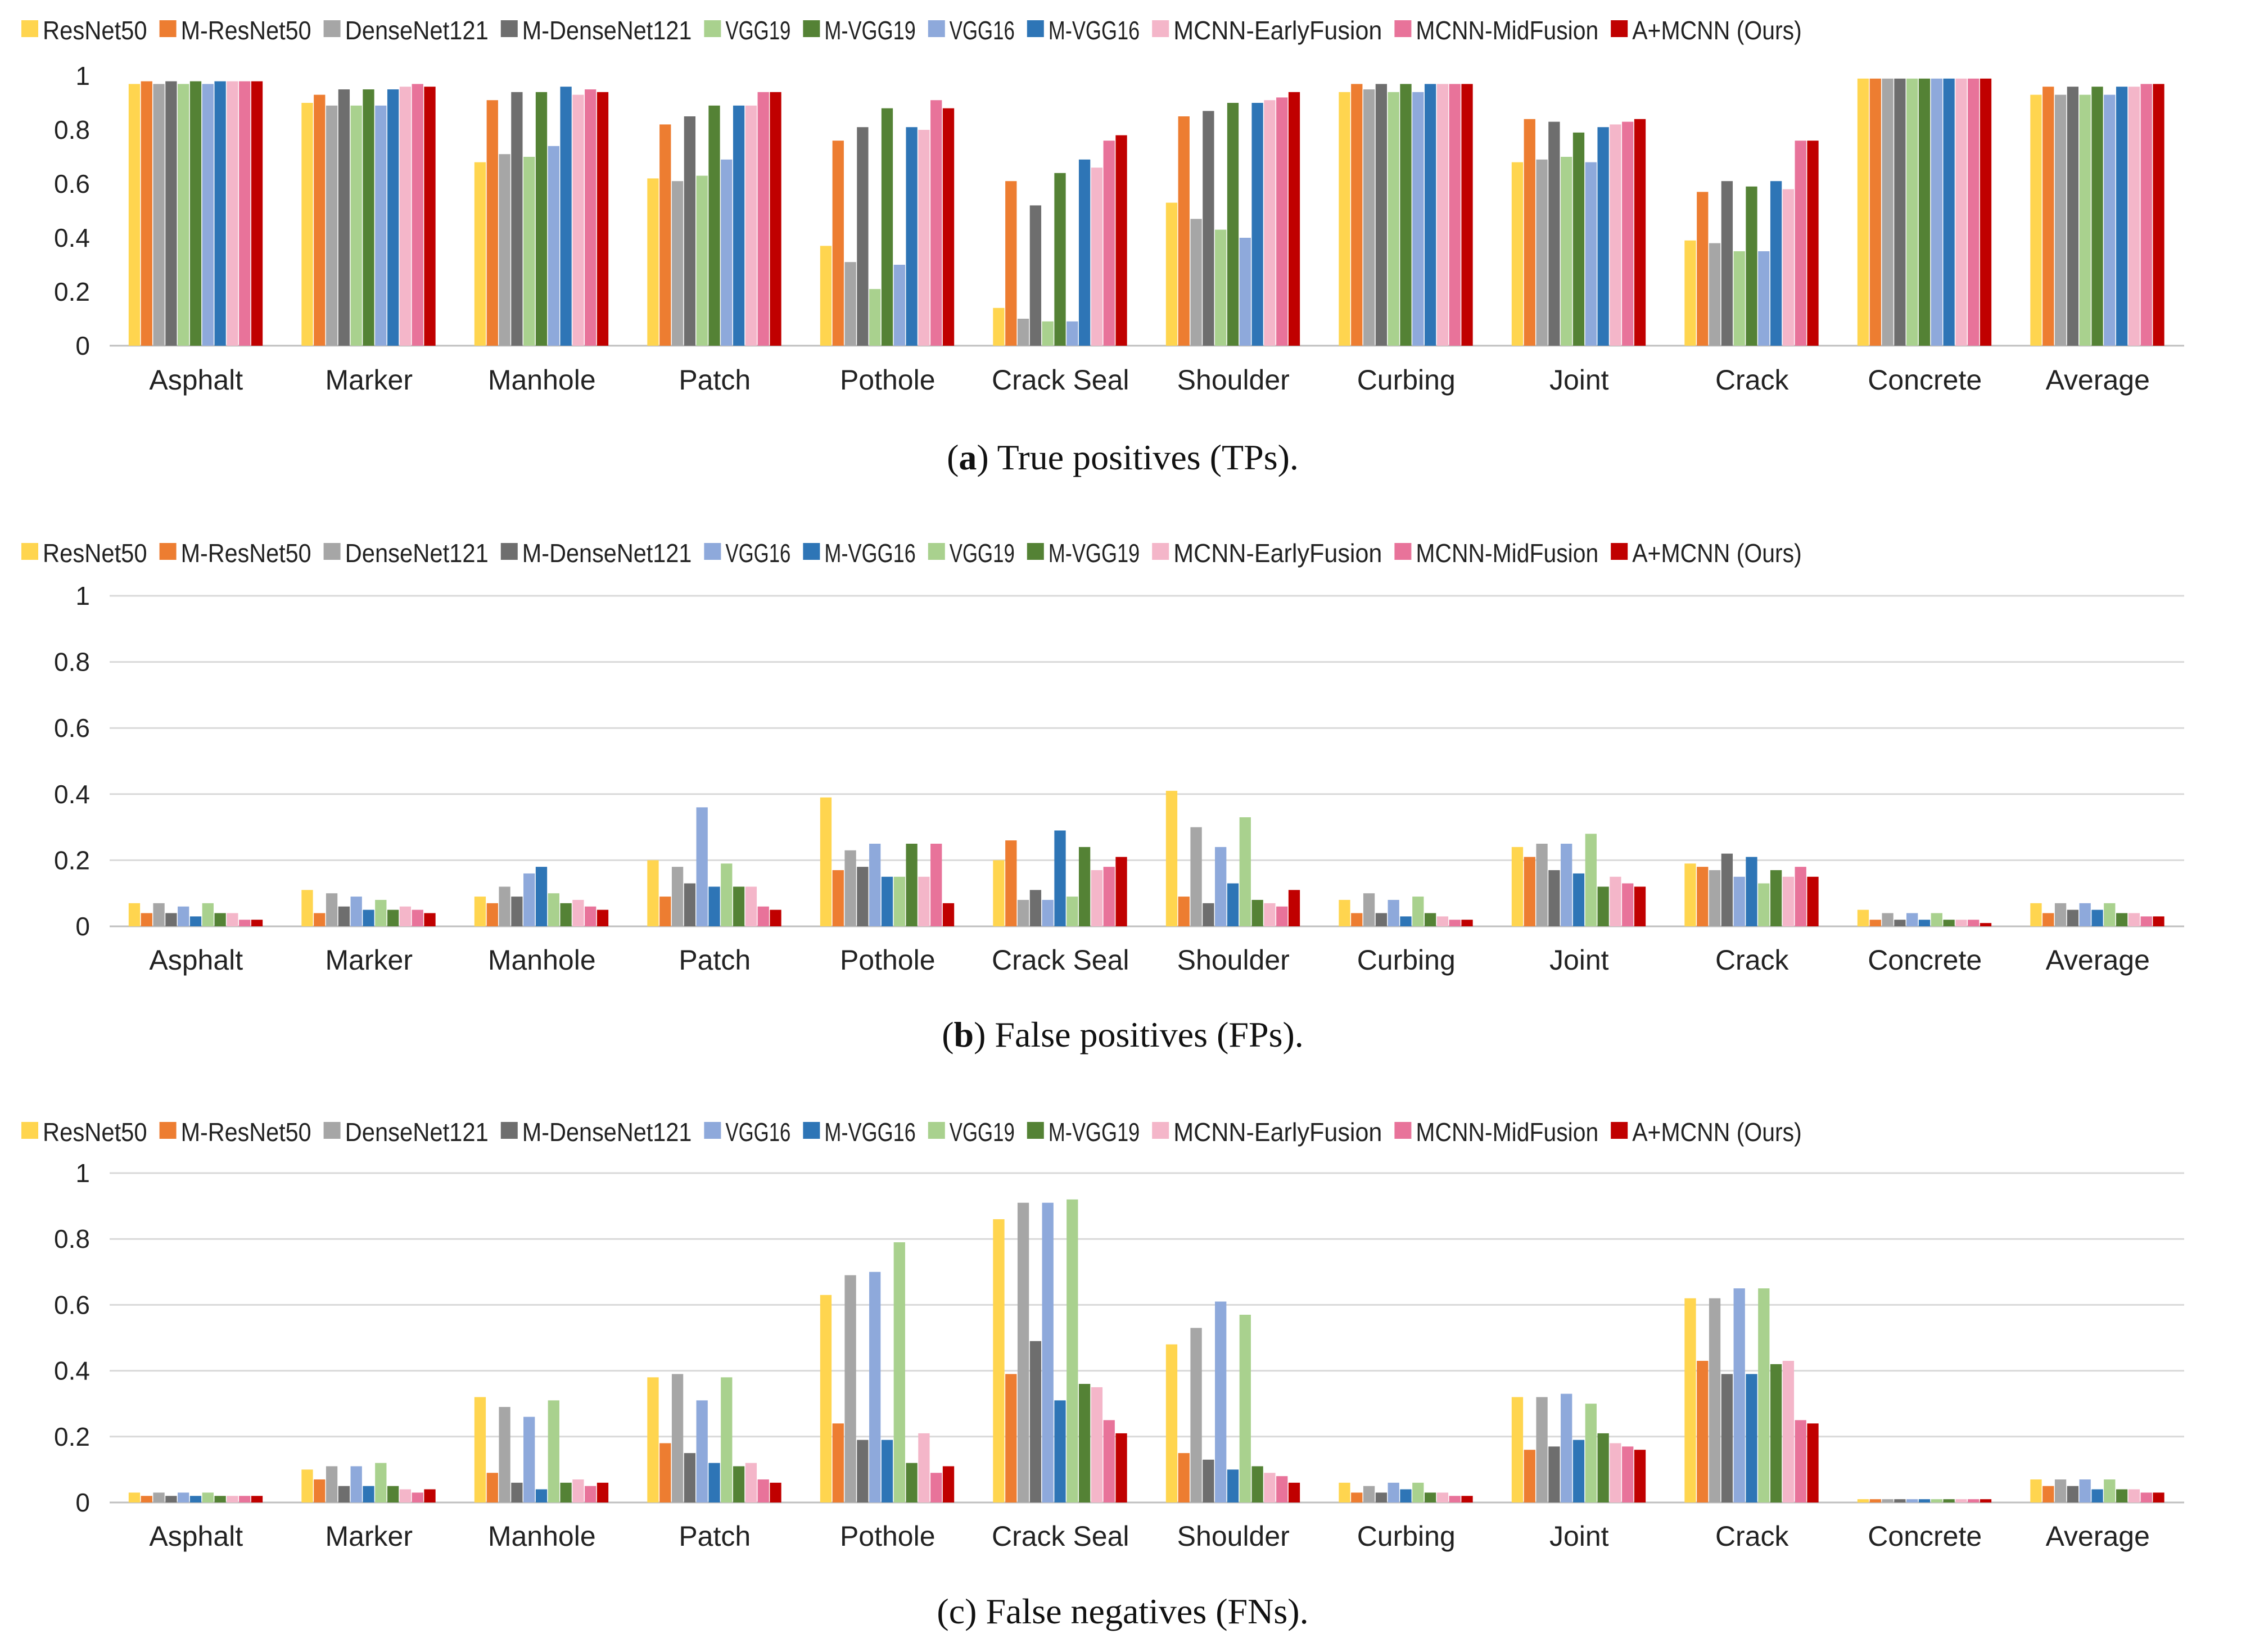 The width and height of the screenshot is (2246, 1652). Describe the element at coordinates (1900, 923) in the screenshot. I see `bar-m-densenet121-concrete` at that location.